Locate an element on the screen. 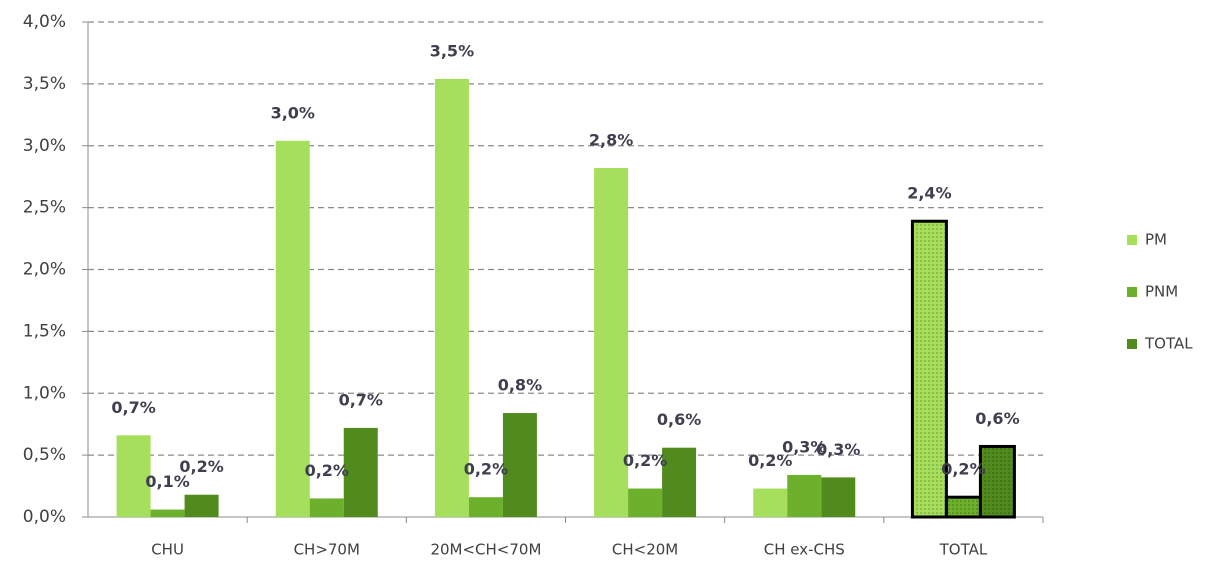 This screenshot has width=1210, height=561. value-label: 2,4% is located at coordinates (929, 193).